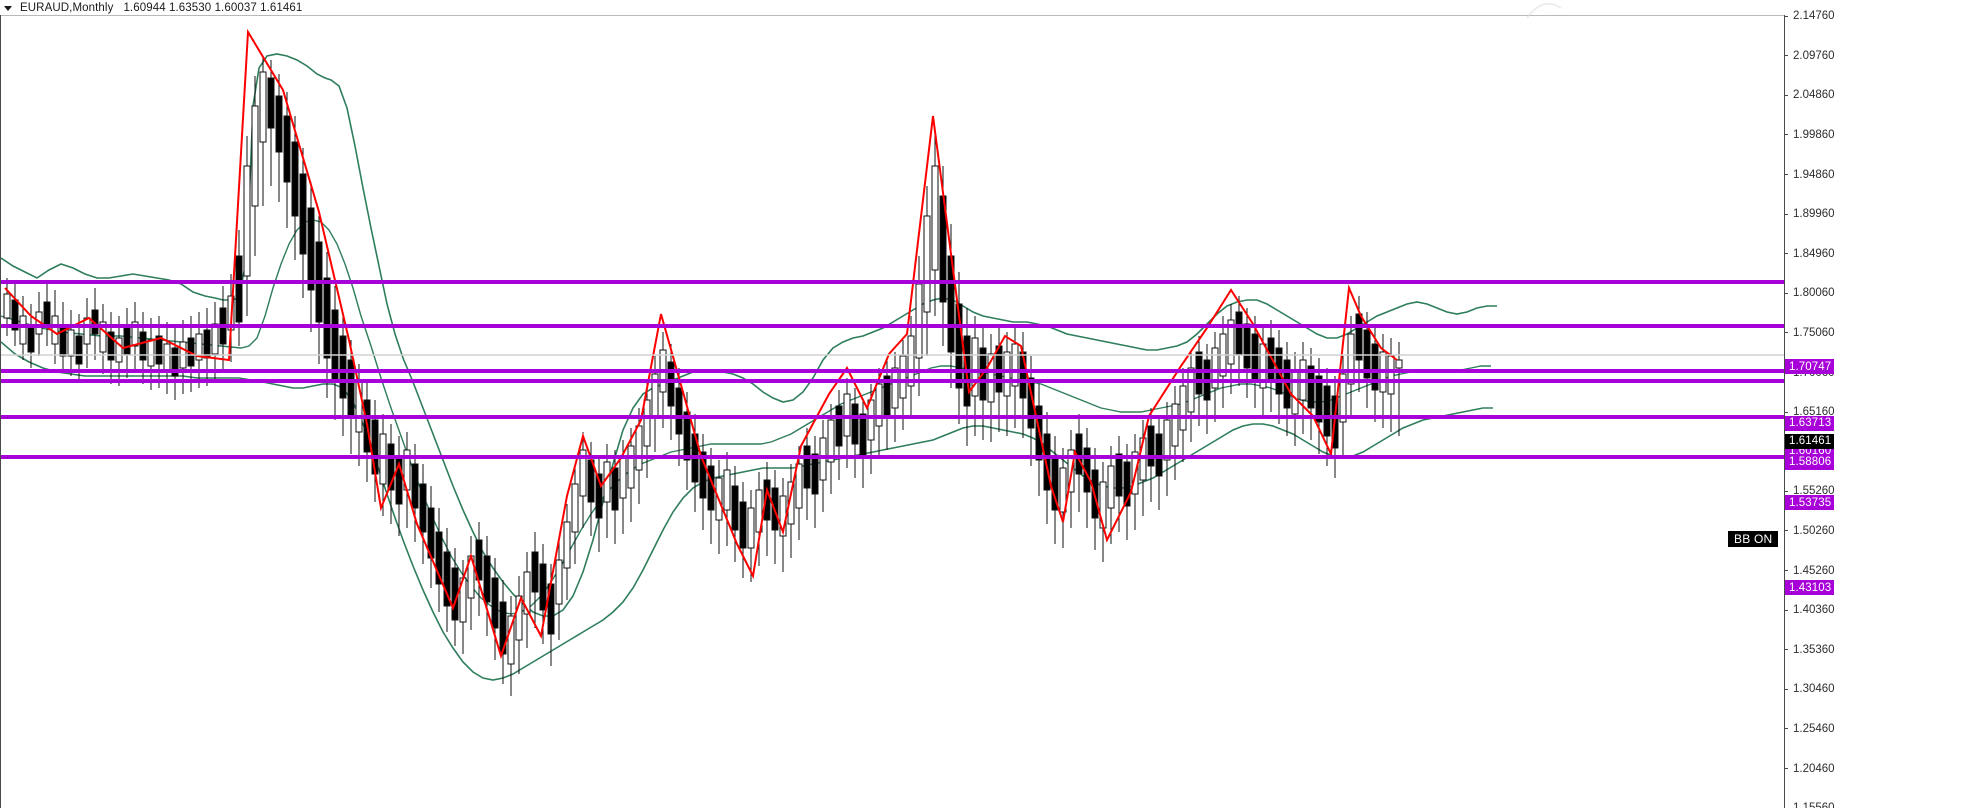 The width and height of the screenshot is (1987, 808). I want to click on bb-on-indicator-badge: BB ON, so click(1753, 539).